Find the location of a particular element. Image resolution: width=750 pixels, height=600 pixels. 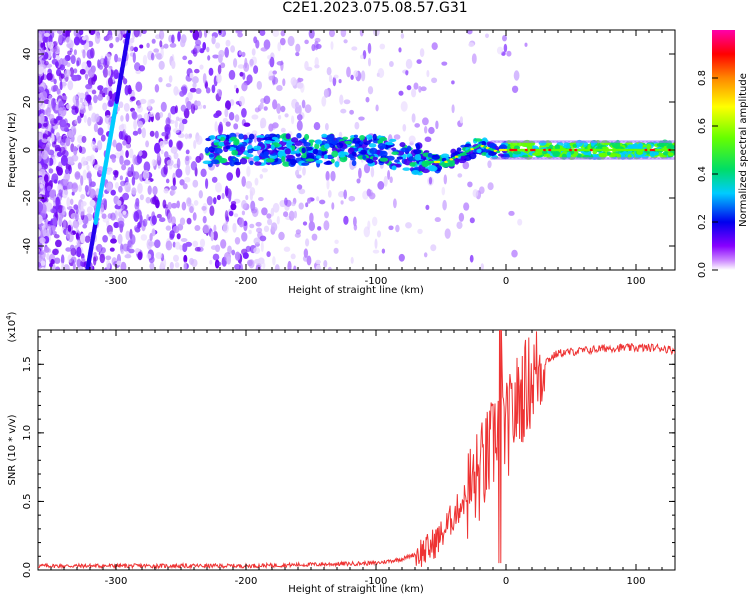

tick-label: -200 is located at coordinates (246, 281).